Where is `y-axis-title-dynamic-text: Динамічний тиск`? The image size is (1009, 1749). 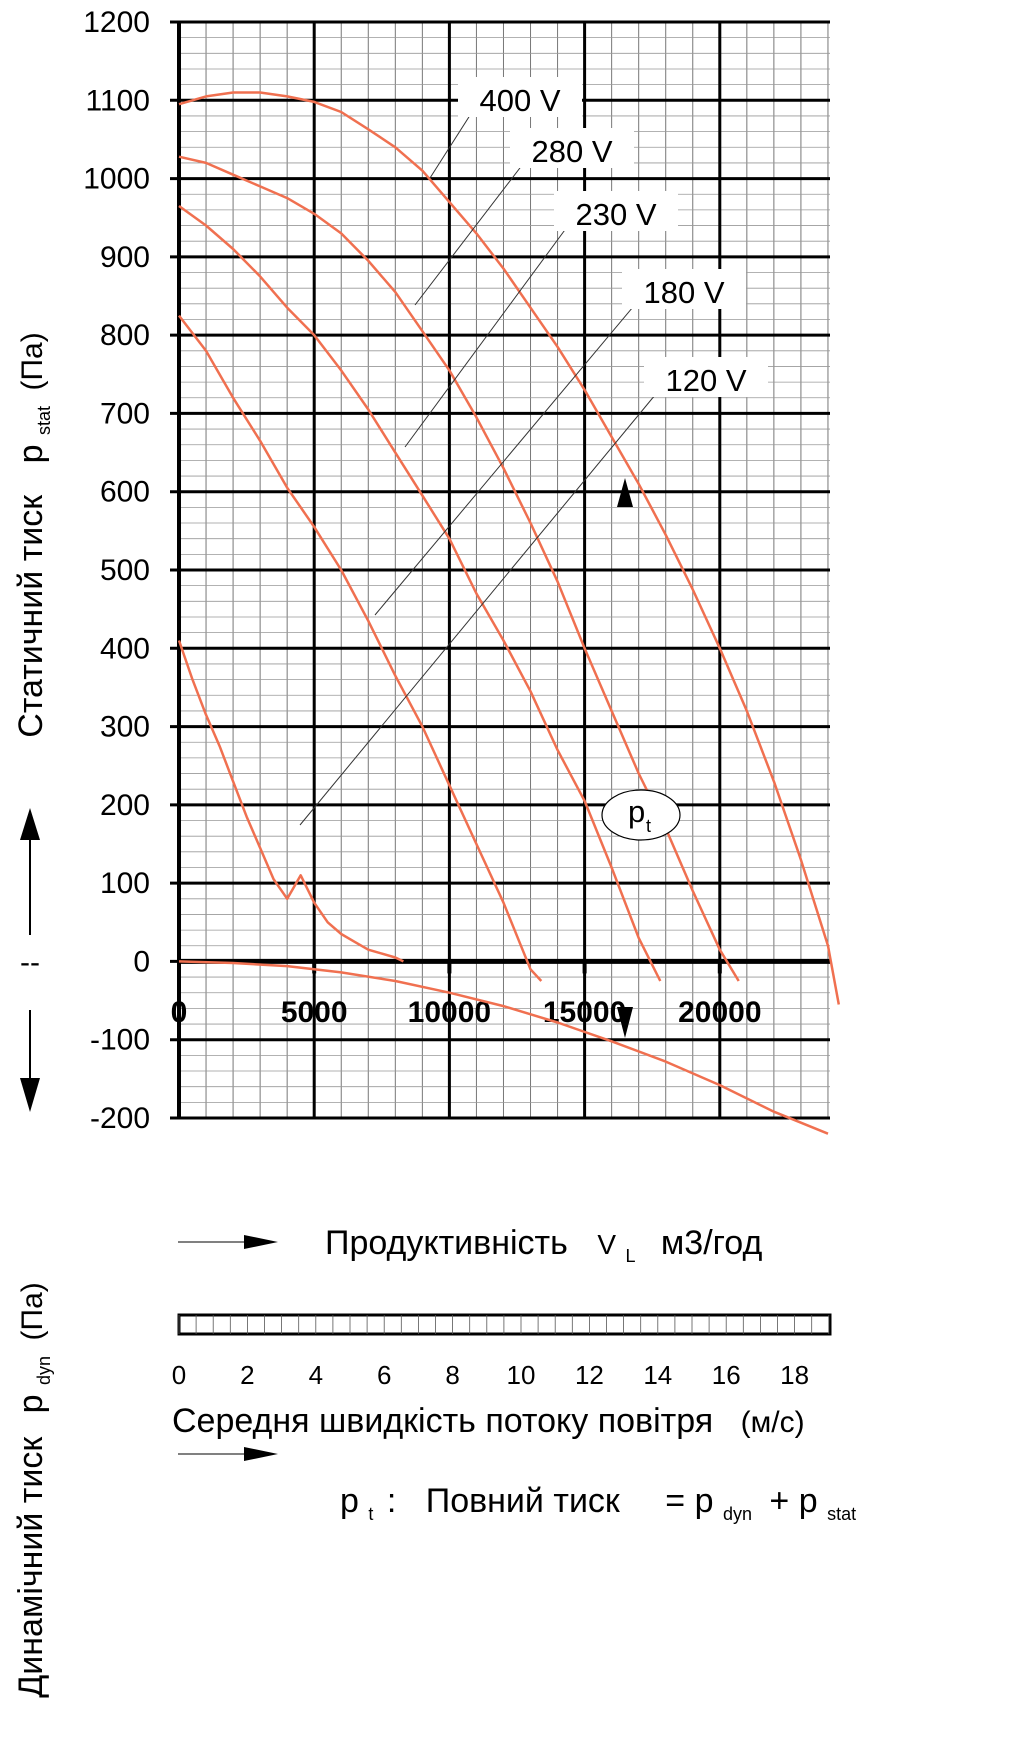
y-axis-title-dynamic-text: Динамічний тиск is located at coordinates (31, 1567).